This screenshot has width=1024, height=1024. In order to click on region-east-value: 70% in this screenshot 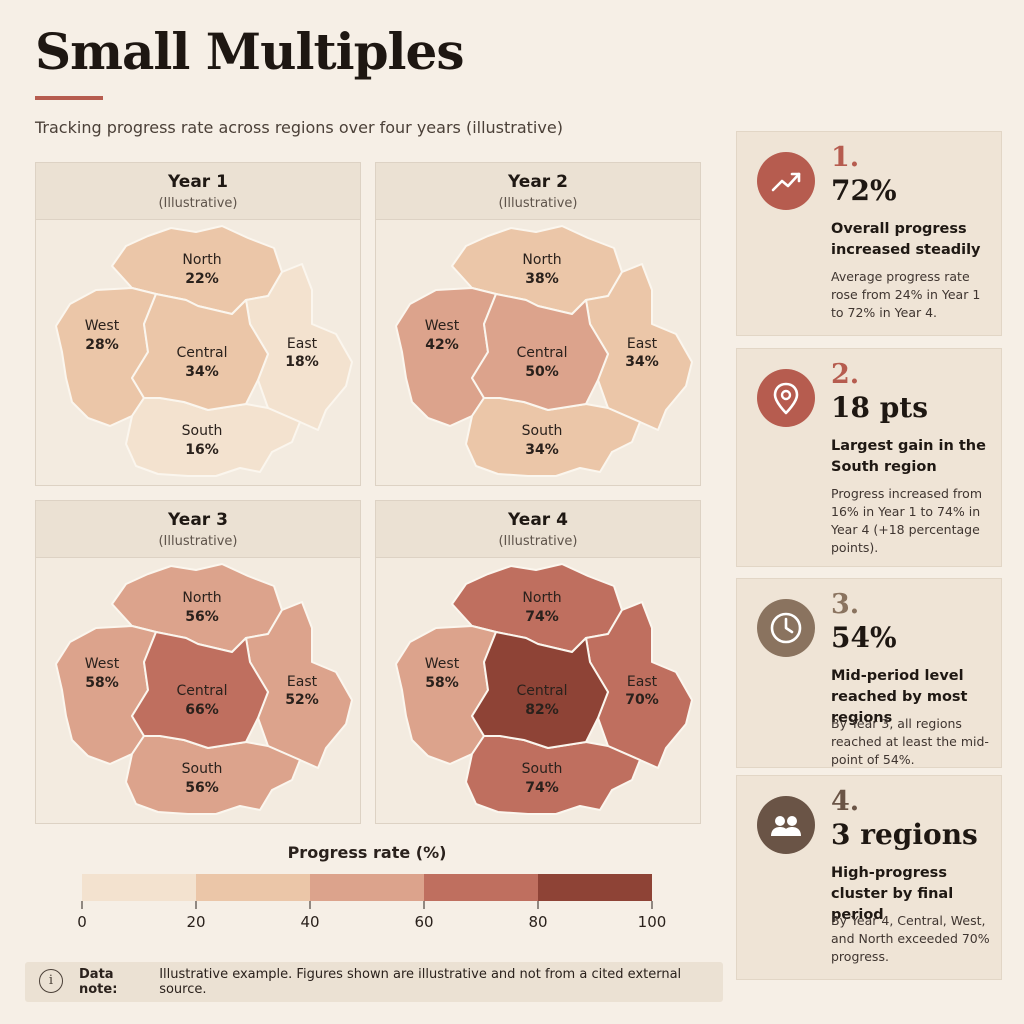, I will do `click(642, 700)`.